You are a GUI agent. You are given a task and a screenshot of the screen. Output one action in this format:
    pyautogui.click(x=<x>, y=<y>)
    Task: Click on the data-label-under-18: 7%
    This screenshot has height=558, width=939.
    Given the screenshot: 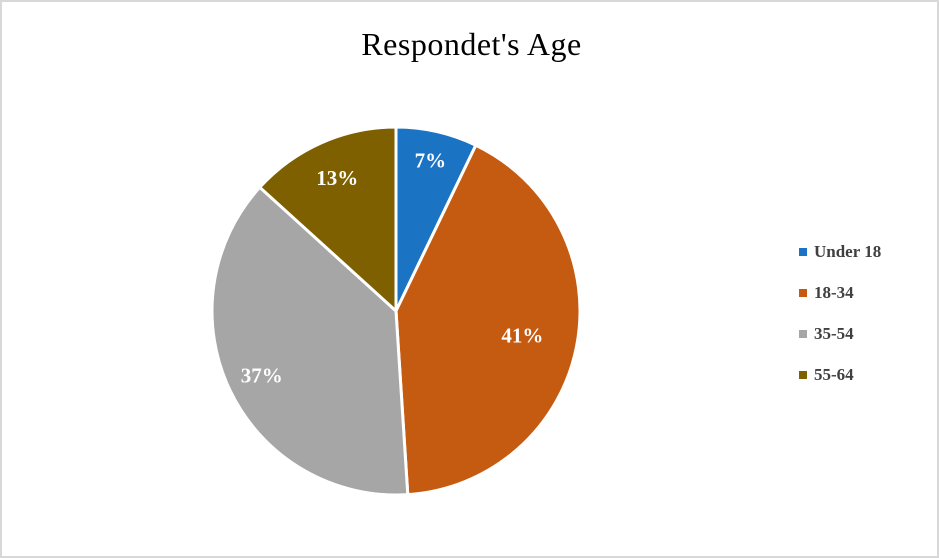 What is the action you would take?
    pyautogui.click(x=431, y=160)
    